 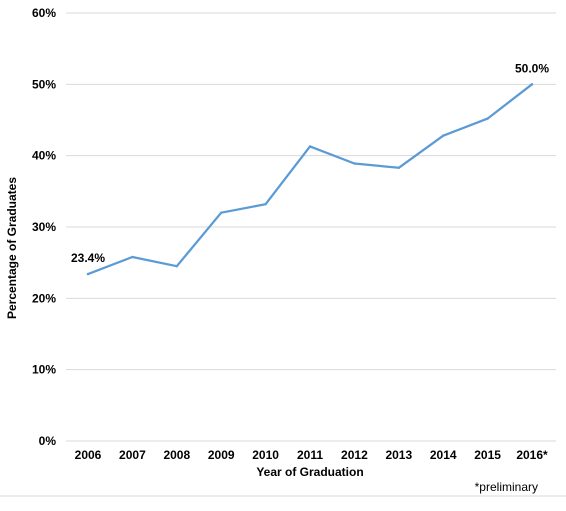 What do you see at coordinates (48, 441) in the screenshot?
I see `y-tick-label: 0%` at bounding box center [48, 441].